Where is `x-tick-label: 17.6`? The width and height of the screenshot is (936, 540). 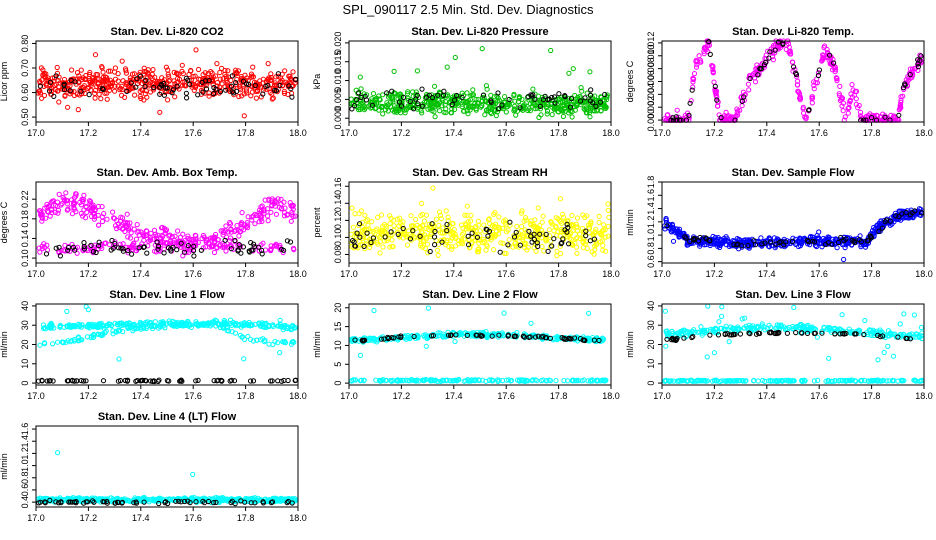 x-tick-label: 17.6 is located at coordinates (819, 133).